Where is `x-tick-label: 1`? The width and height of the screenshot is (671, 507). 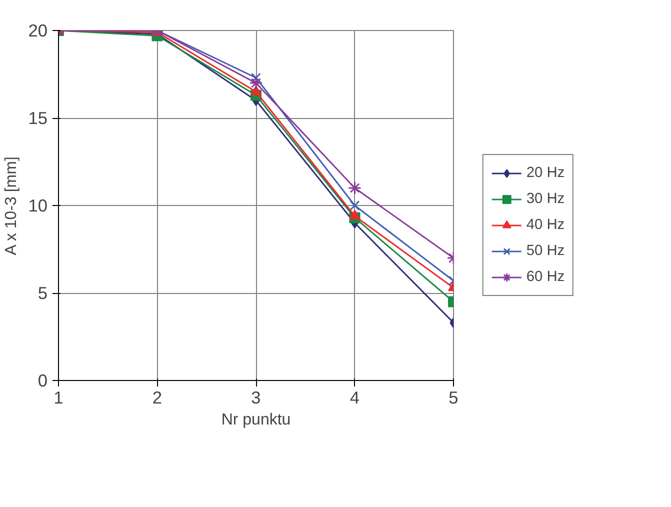 x-tick-label: 1 is located at coordinates (59, 398).